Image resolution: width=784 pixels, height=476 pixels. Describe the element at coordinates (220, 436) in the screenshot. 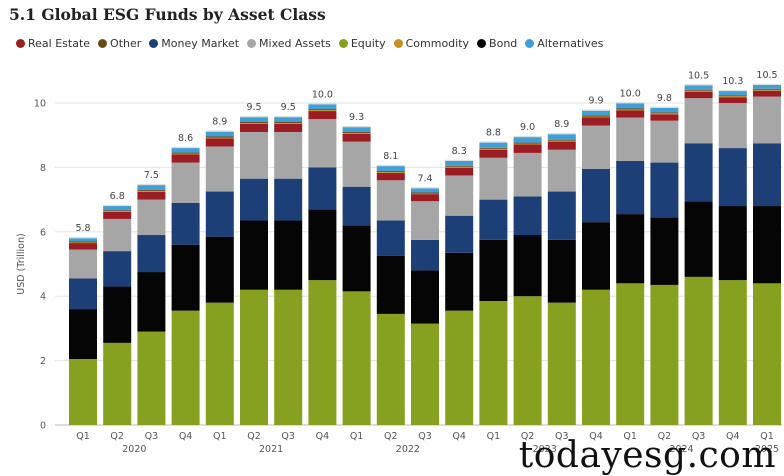

I see `x-tick-label: Q1` at that location.